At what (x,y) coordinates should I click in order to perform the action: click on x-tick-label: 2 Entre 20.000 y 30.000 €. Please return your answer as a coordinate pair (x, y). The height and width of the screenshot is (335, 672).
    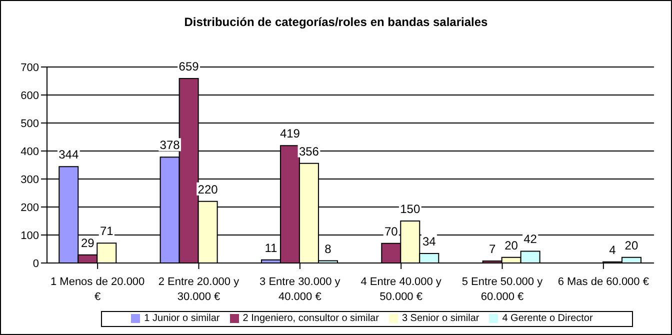
    Looking at the image, I should click on (199, 289).